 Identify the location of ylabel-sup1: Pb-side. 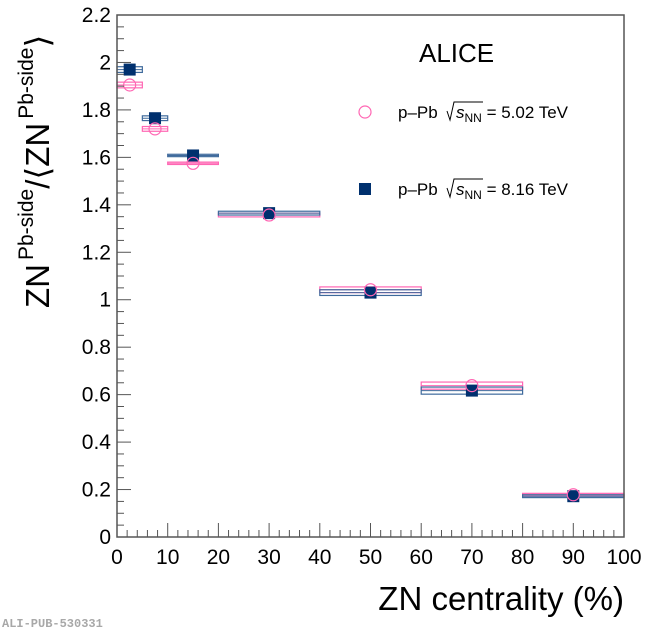
(26, 224).